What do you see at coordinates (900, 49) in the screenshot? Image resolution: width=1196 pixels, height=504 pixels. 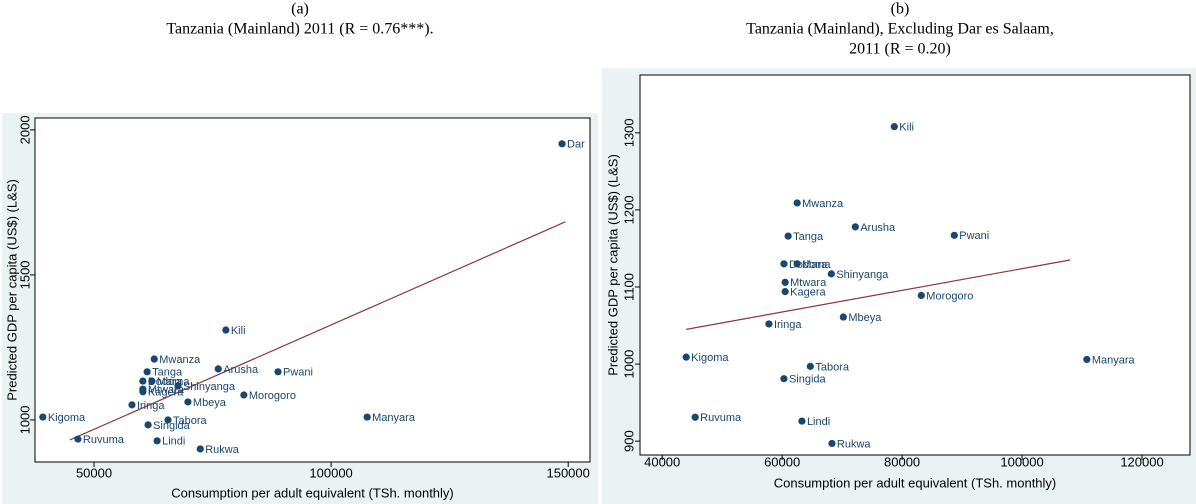 I see `chart-title: 2011 (R = 0.20)` at bounding box center [900, 49].